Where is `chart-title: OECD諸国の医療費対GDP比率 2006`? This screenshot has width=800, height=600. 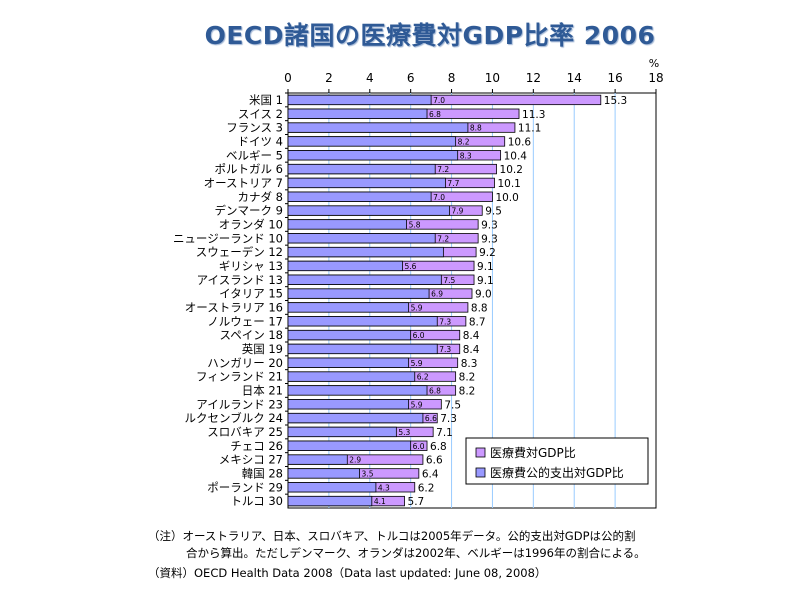 chart-title: OECD諸国の医療費対GDP比率 2006 is located at coordinates (430, 35).